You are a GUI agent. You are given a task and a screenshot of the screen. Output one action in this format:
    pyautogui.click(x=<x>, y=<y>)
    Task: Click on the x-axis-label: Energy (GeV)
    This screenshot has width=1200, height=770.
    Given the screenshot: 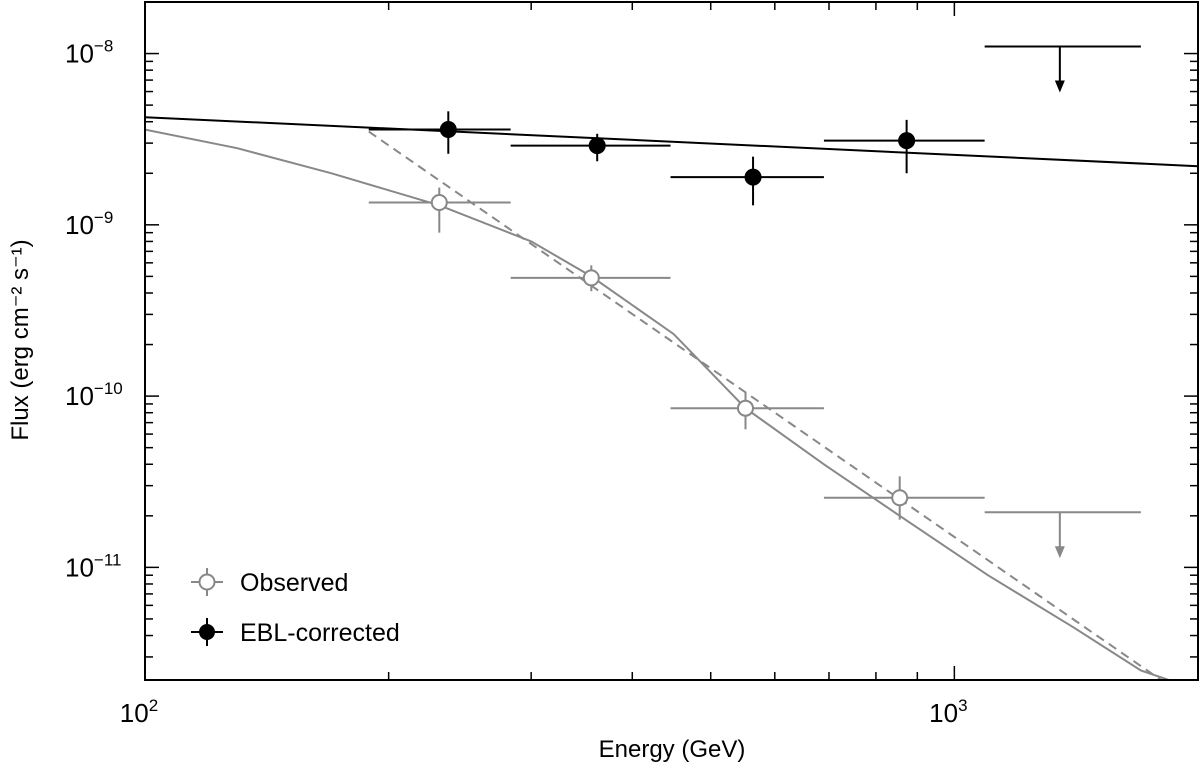 What is the action you would take?
    pyautogui.click(x=672, y=749)
    